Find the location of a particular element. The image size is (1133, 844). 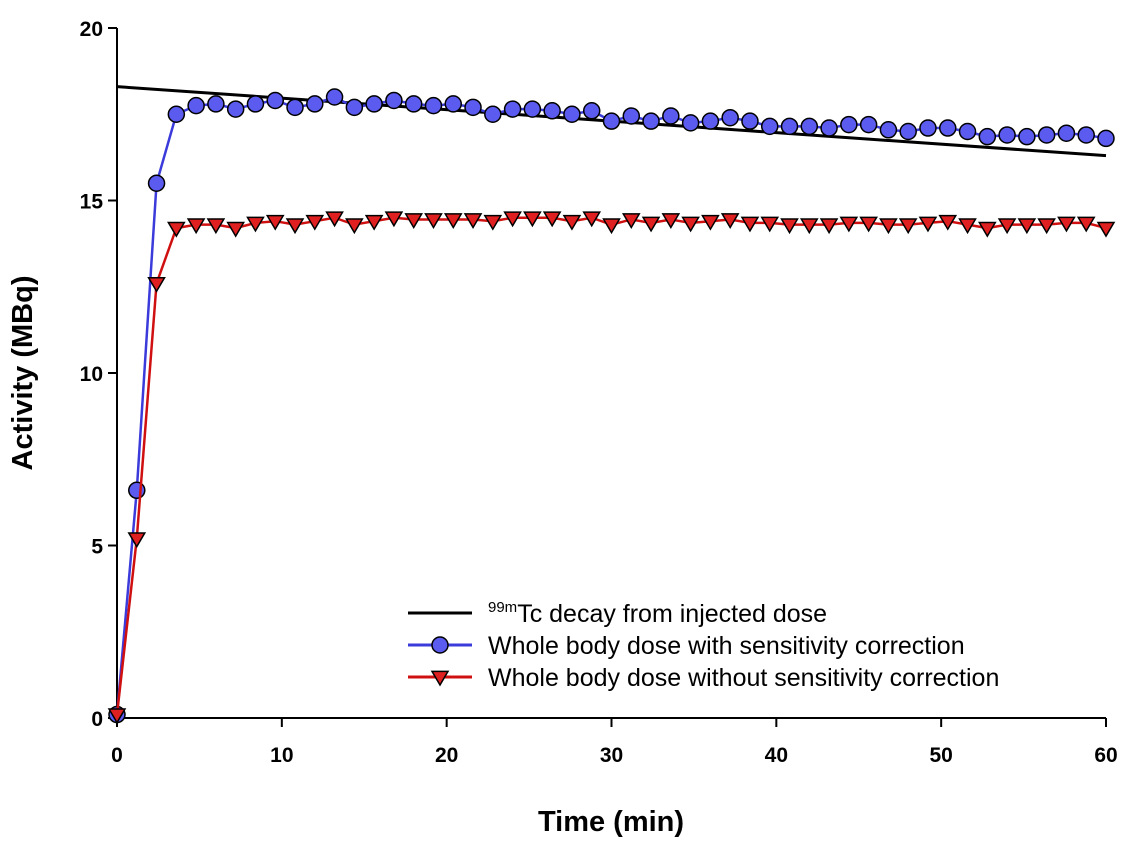

legend-label-superscript: 99m is located at coordinates (502, 607).